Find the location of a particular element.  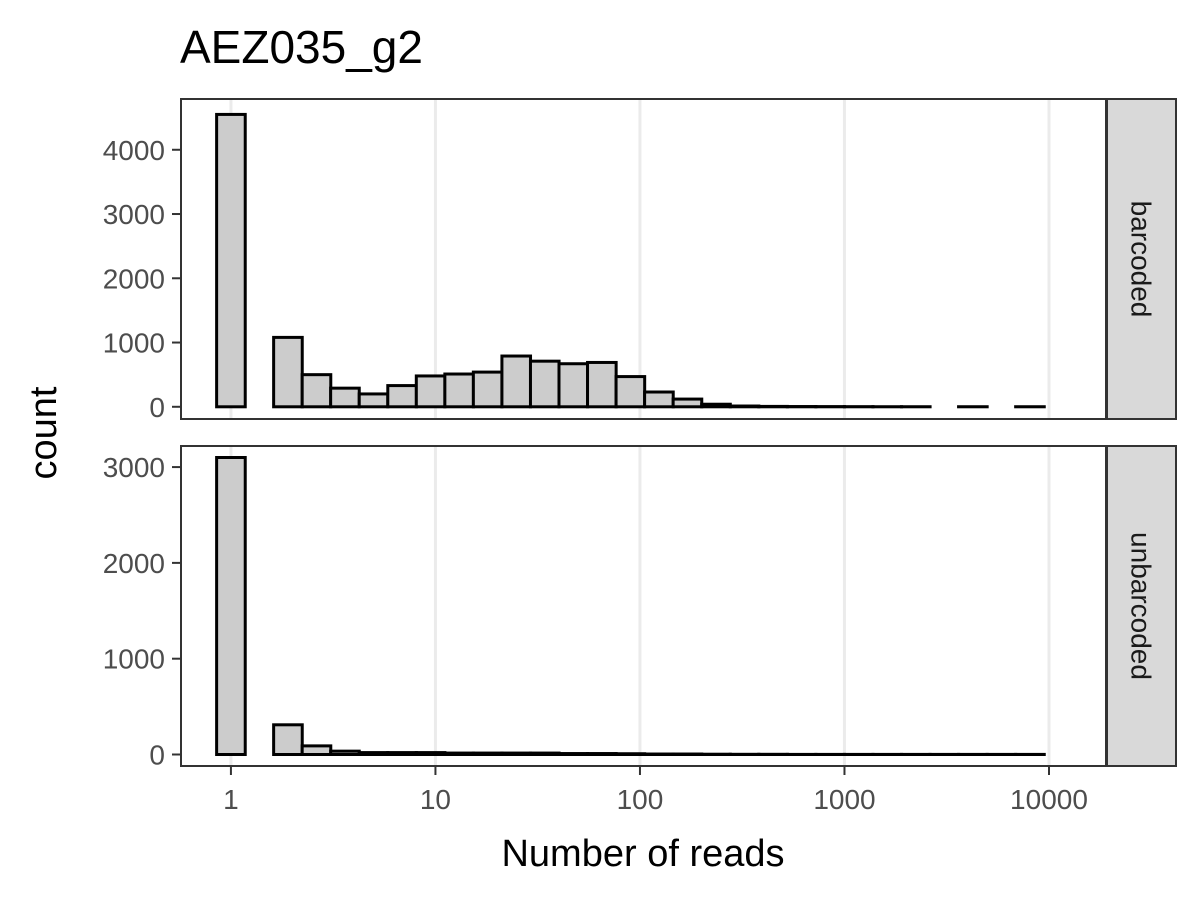

chart-title: AEZ035_g2 is located at coordinates (301, 47).